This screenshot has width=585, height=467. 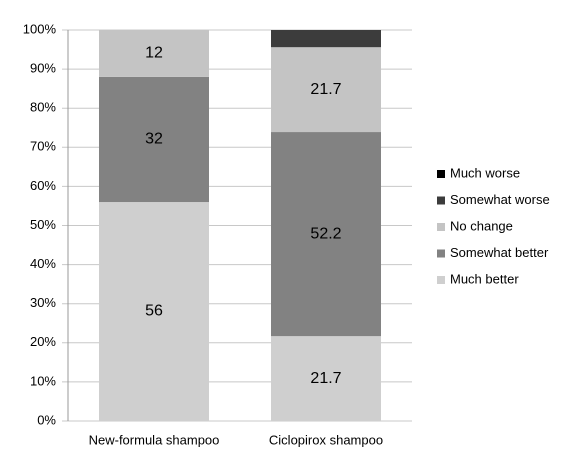 I want to click on data-label: 32, so click(x=154, y=139).